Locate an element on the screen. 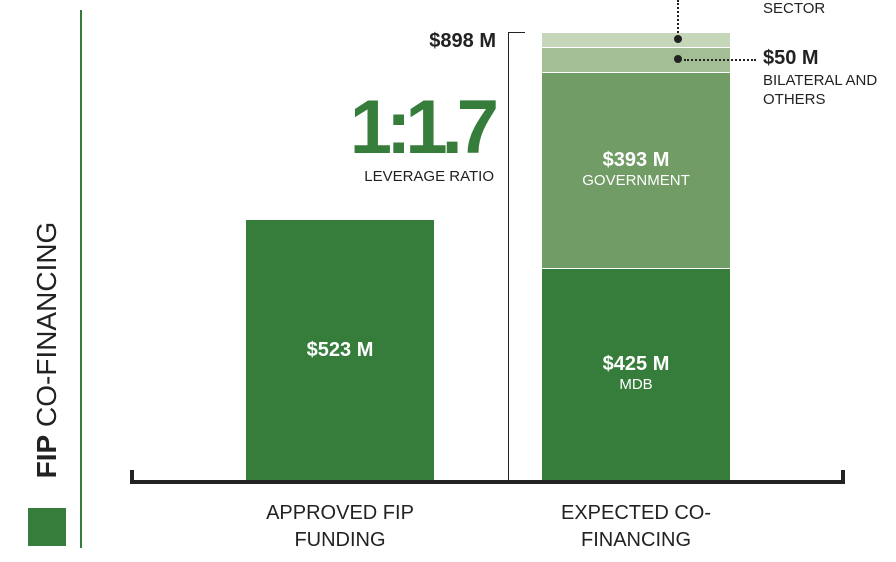  ratio-label: LEVERAGE RATIO is located at coordinates (429, 176).